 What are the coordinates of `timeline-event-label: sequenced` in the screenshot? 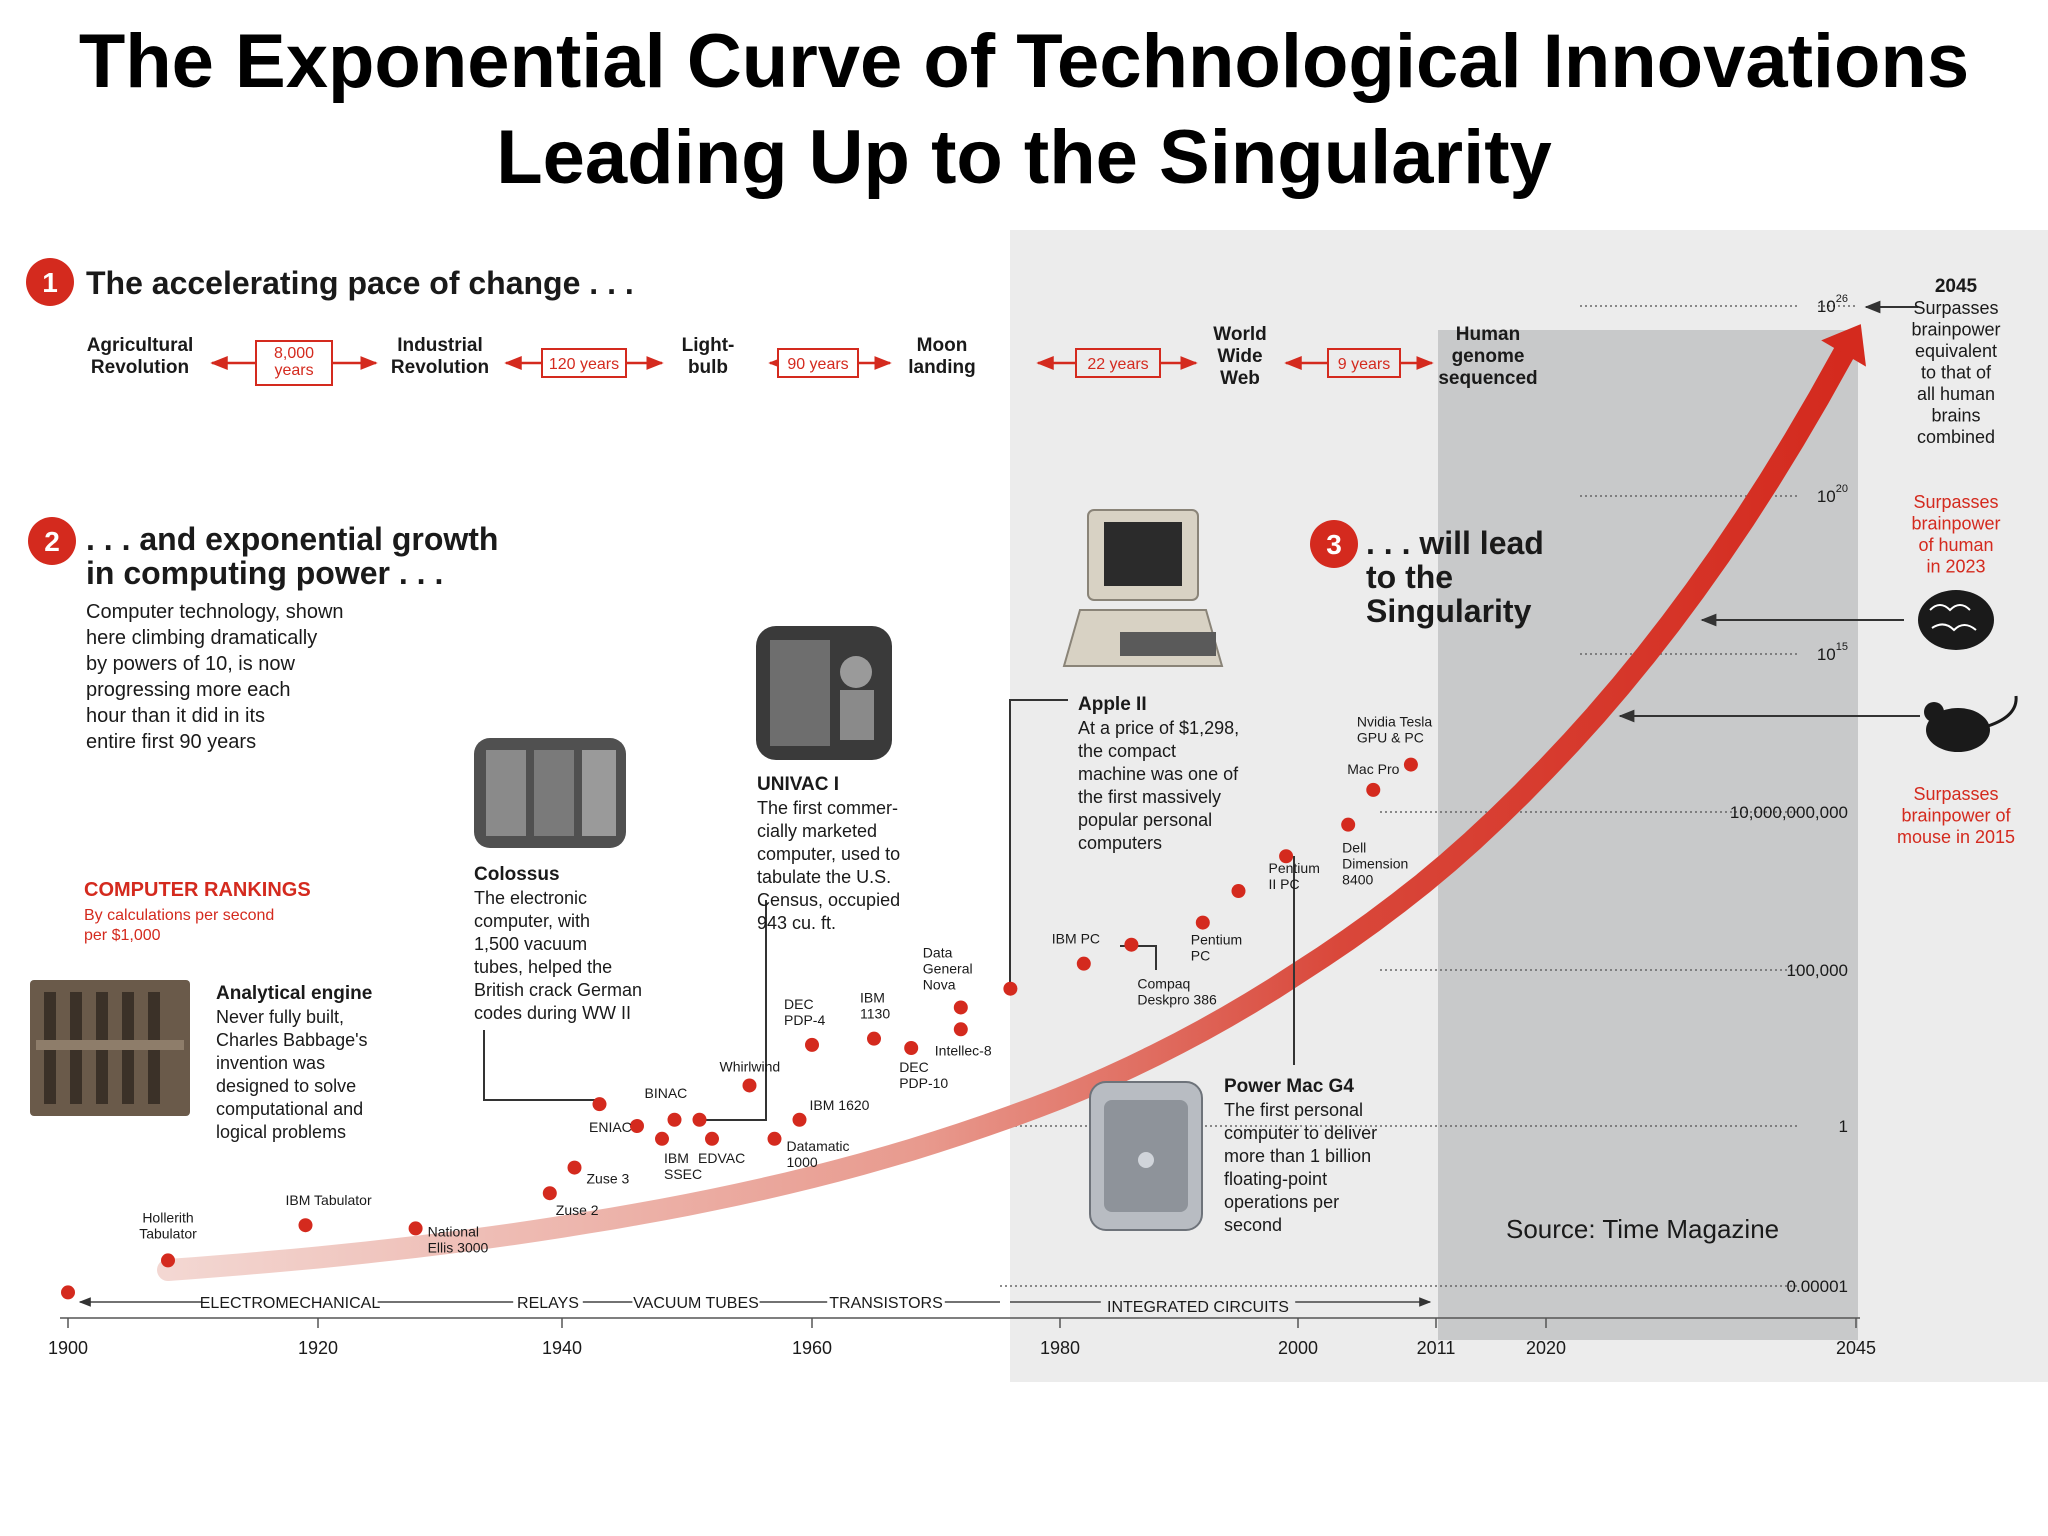 It's located at (1487, 378).